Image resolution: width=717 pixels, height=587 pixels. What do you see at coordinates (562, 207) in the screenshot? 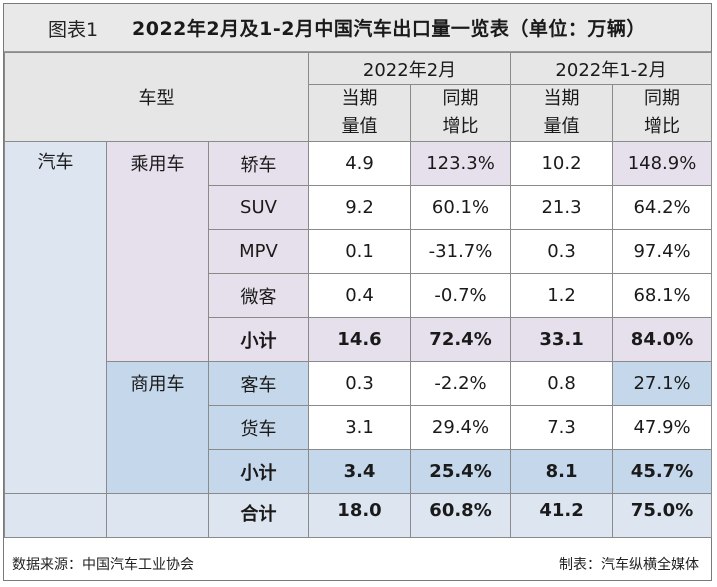
I see `table-cell: 21.3` at bounding box center [562, 207].